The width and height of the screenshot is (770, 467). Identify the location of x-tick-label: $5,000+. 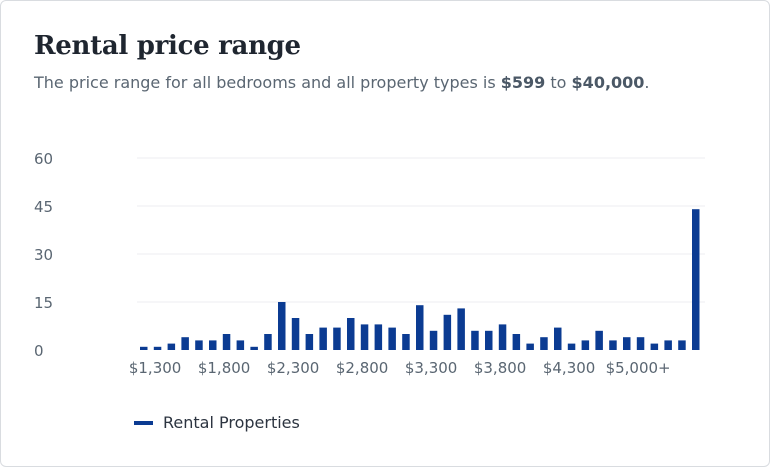
(638, 368).